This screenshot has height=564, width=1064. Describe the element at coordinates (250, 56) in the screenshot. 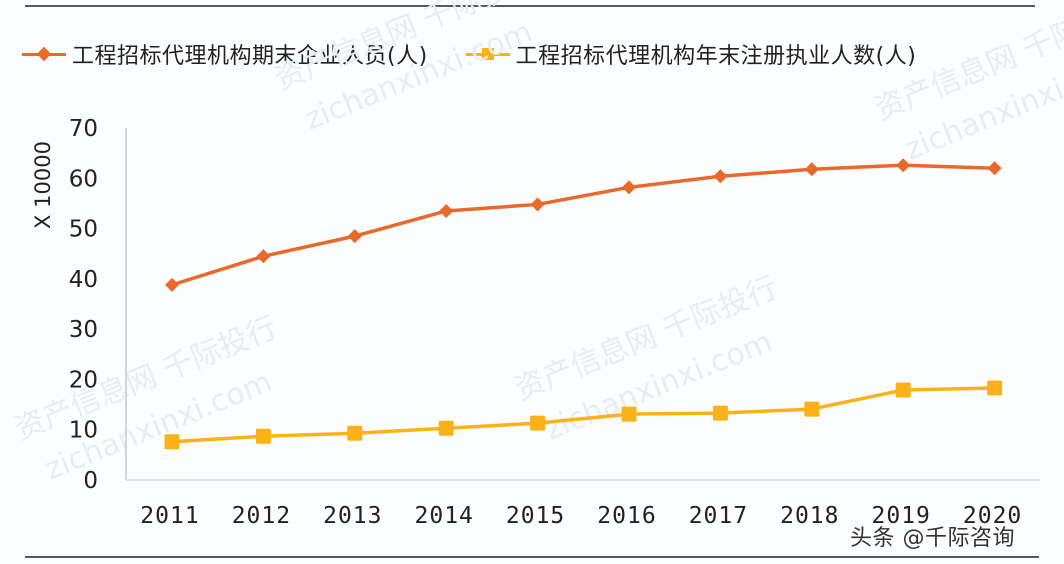

I see `legend-label: 工程招标代理机构期末企业人员(人)` at that location.